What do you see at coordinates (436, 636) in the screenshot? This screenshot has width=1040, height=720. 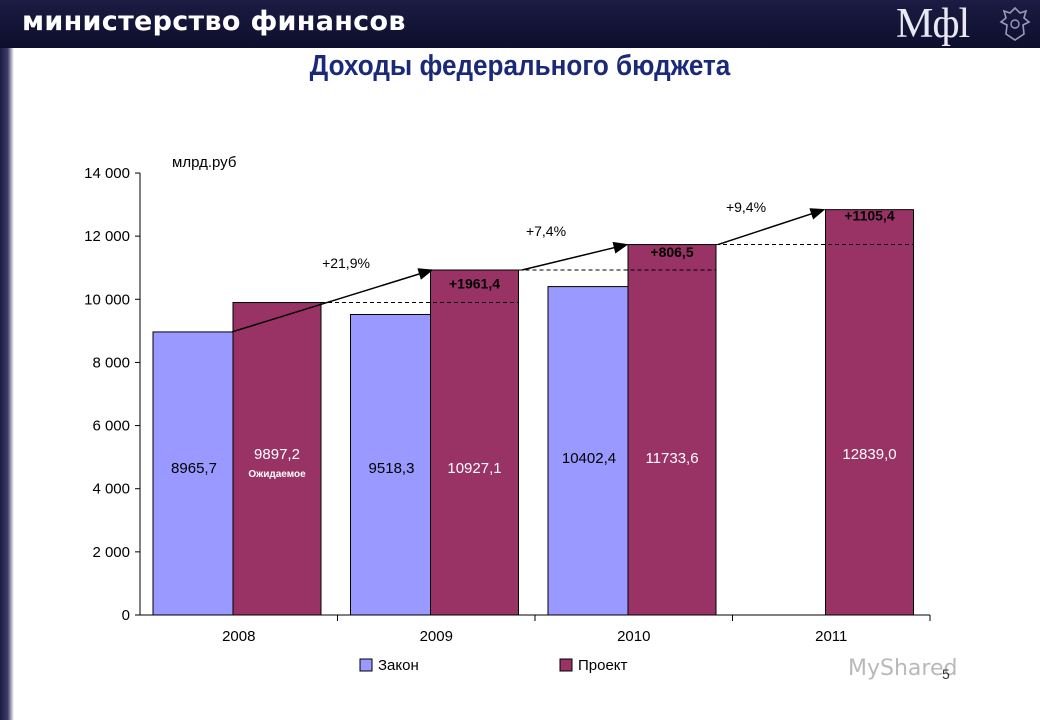 I see `x-tick-label: 2009` at bounding box center [436, 636].